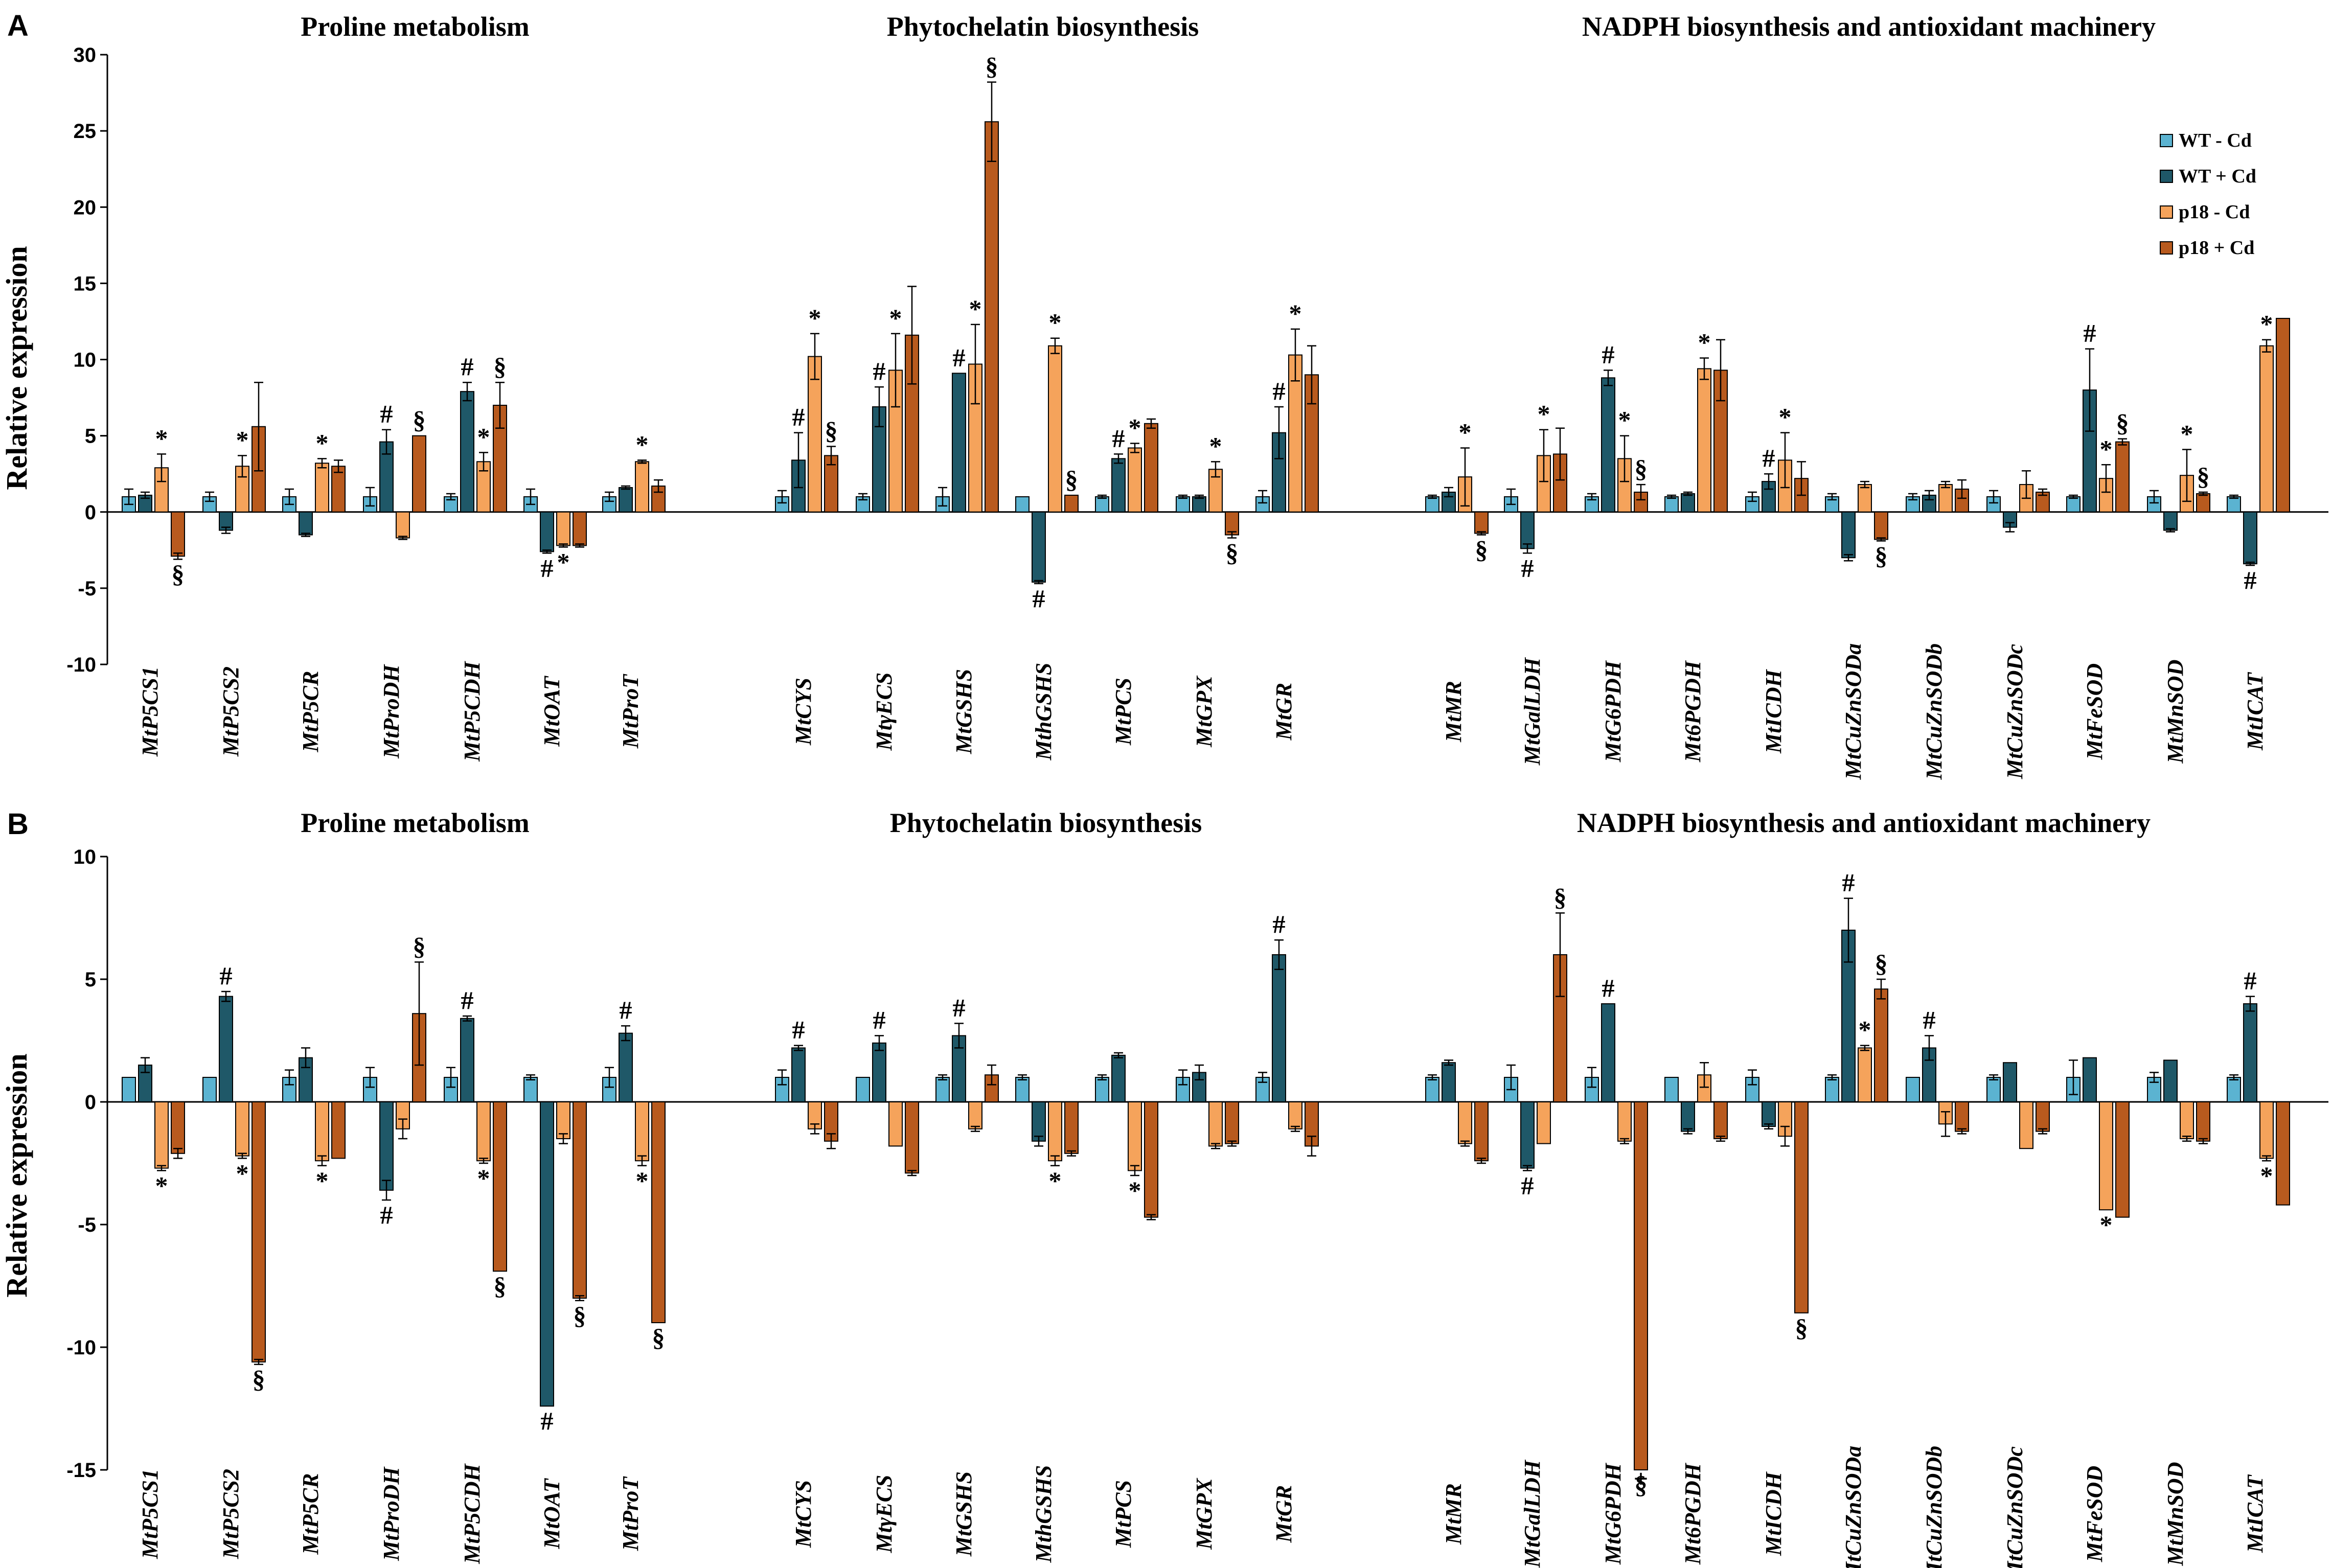  Describe the element at coordinates (306, 1080) in the screenshot. I see `bar-b-mtp5cr-wt-plus-cd` at that location.